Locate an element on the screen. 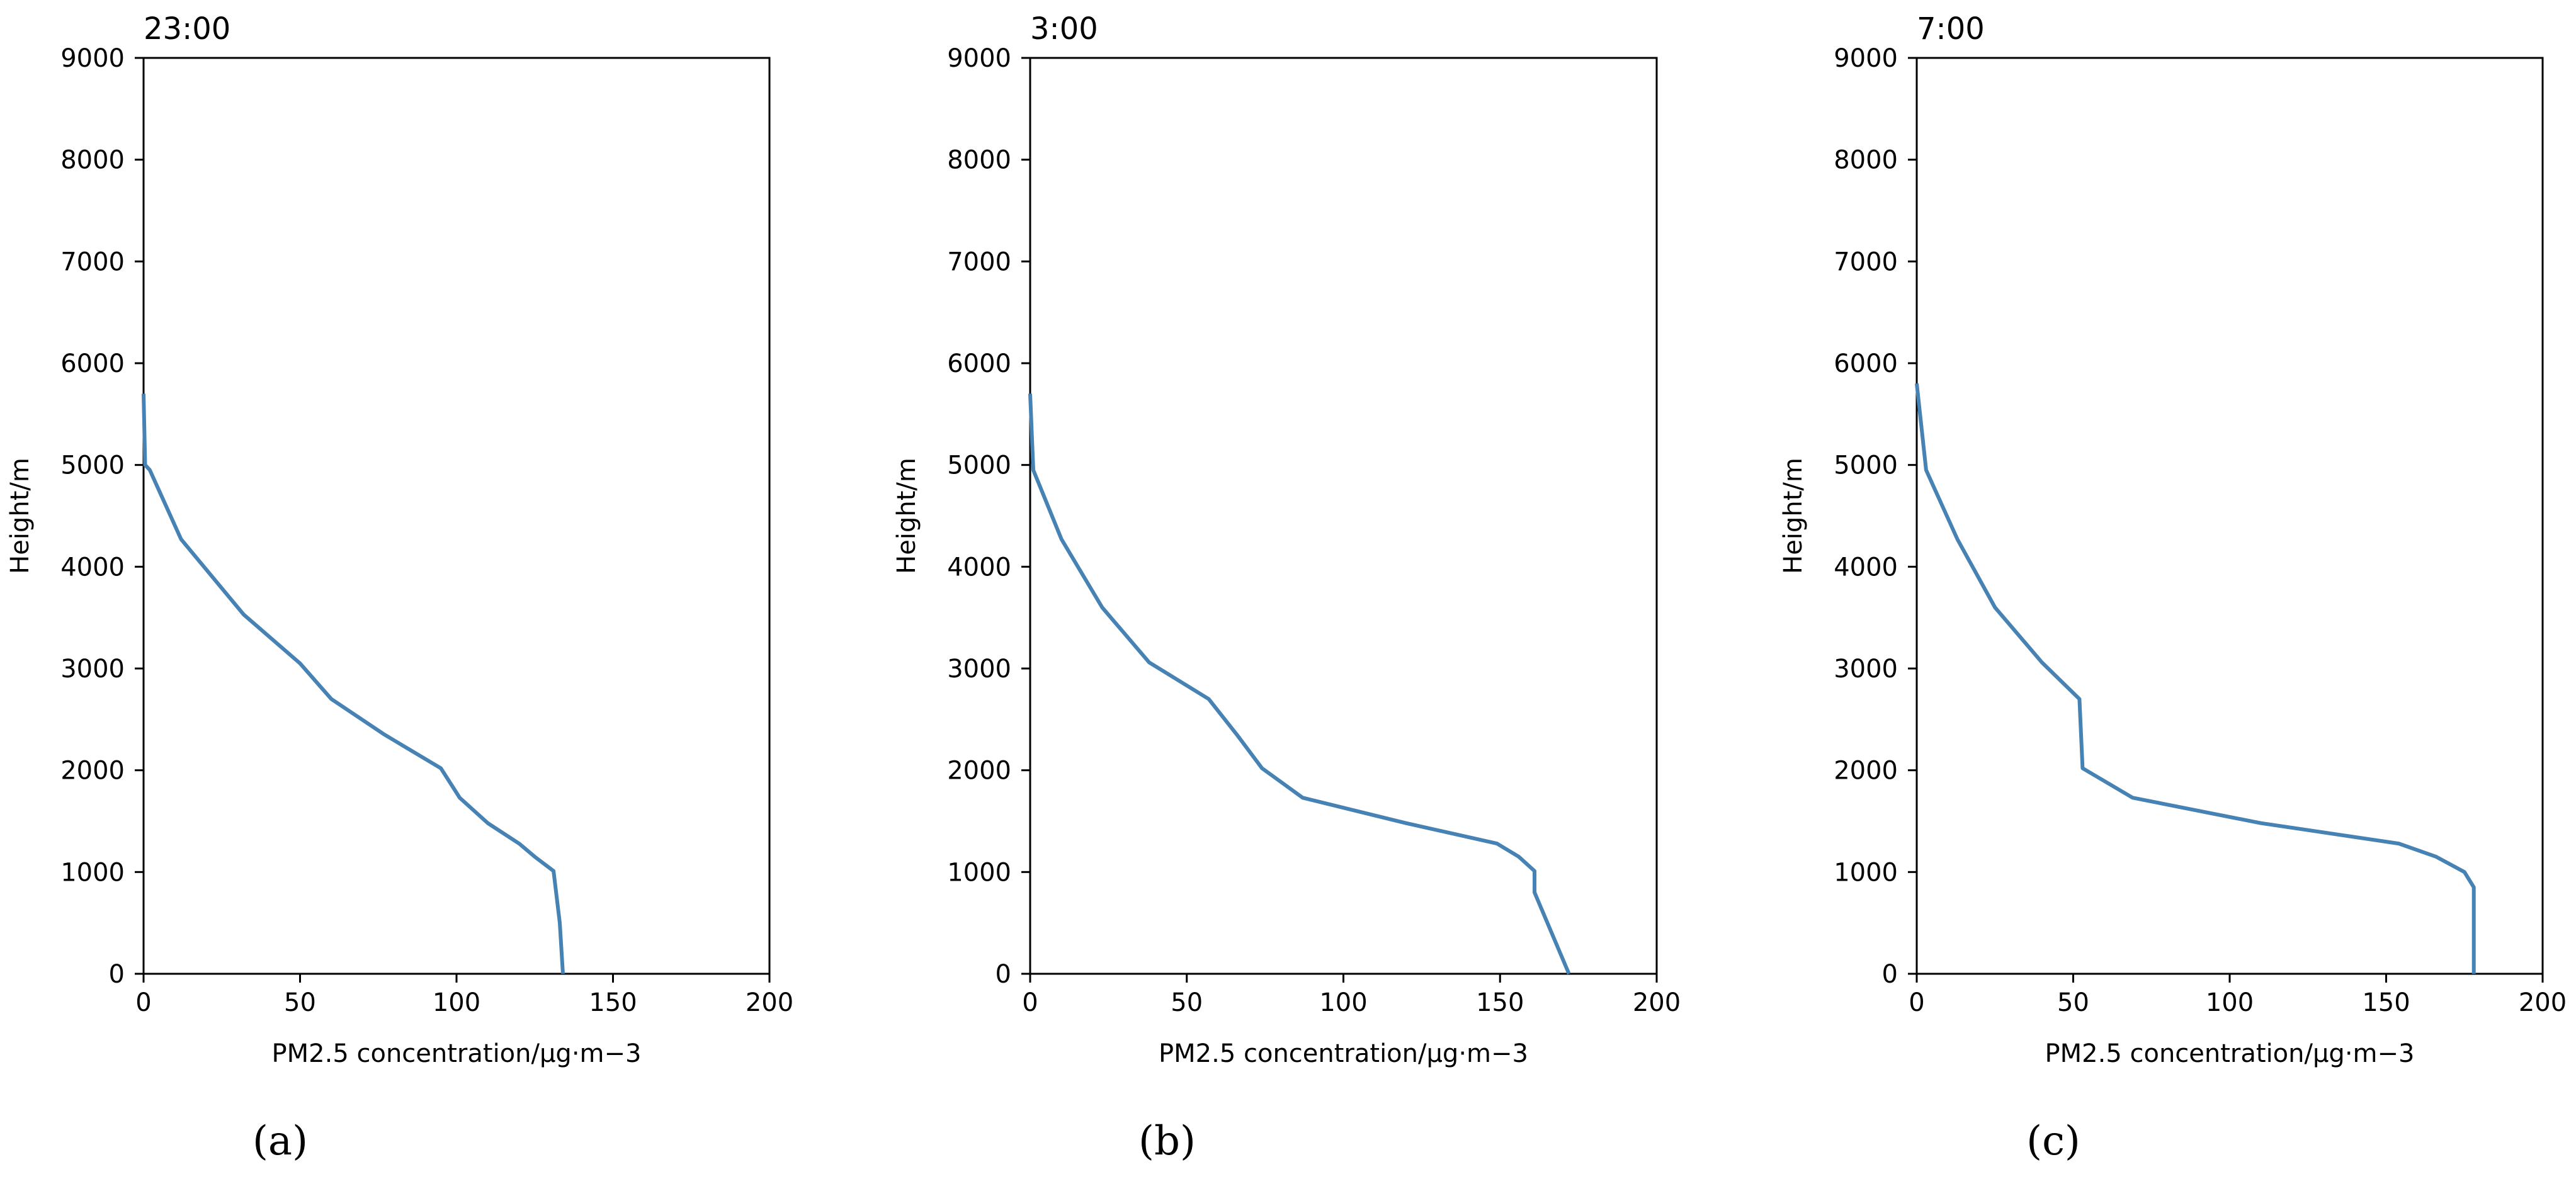 The width and height of the screenshot is (2576, 1179). chart-title: 3:00 is located at coordinates (1064, 29).